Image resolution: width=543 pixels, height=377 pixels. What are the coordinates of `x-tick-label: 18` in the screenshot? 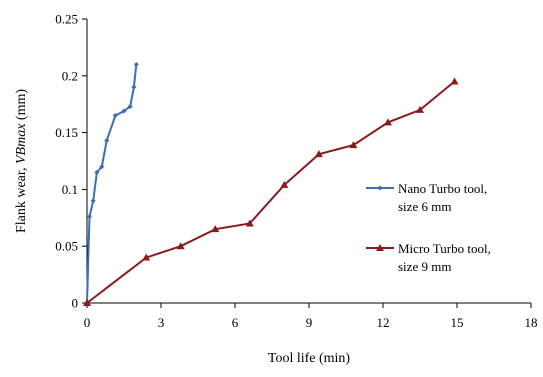 It's located at (531, 322).